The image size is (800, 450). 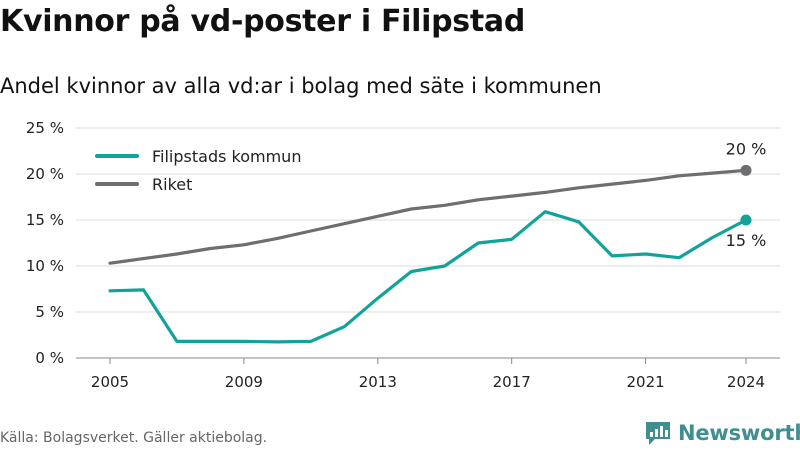 What do you see at coordinates (172, 184) in the screenshot?
I see `legend-label: Riket` at bounding box center [172, 184].